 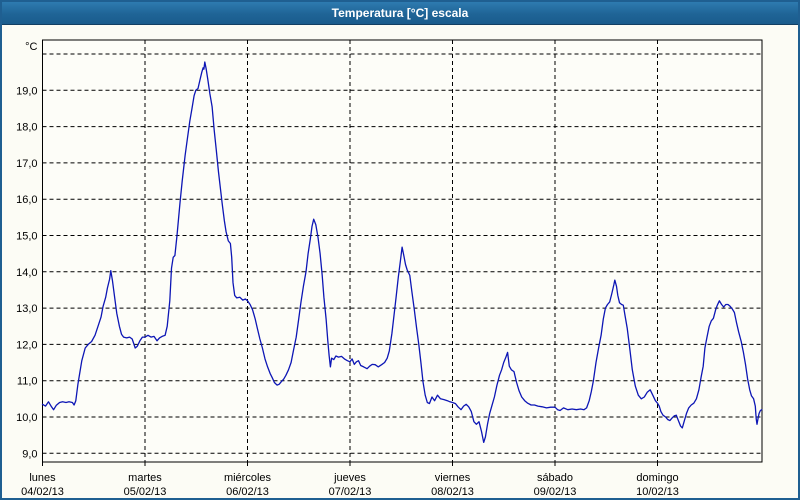 I want to click on date-label: 09/02/13, so click(x=555, y=492).